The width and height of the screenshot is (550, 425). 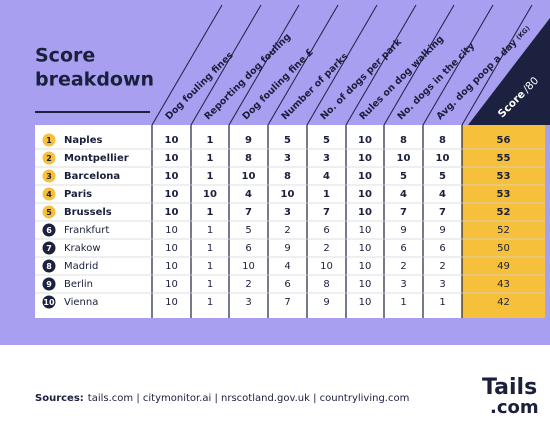 What do you see at coordinates (504, 158) in the screenshot?
I see `score: 55` at bounding box center [504, 158].